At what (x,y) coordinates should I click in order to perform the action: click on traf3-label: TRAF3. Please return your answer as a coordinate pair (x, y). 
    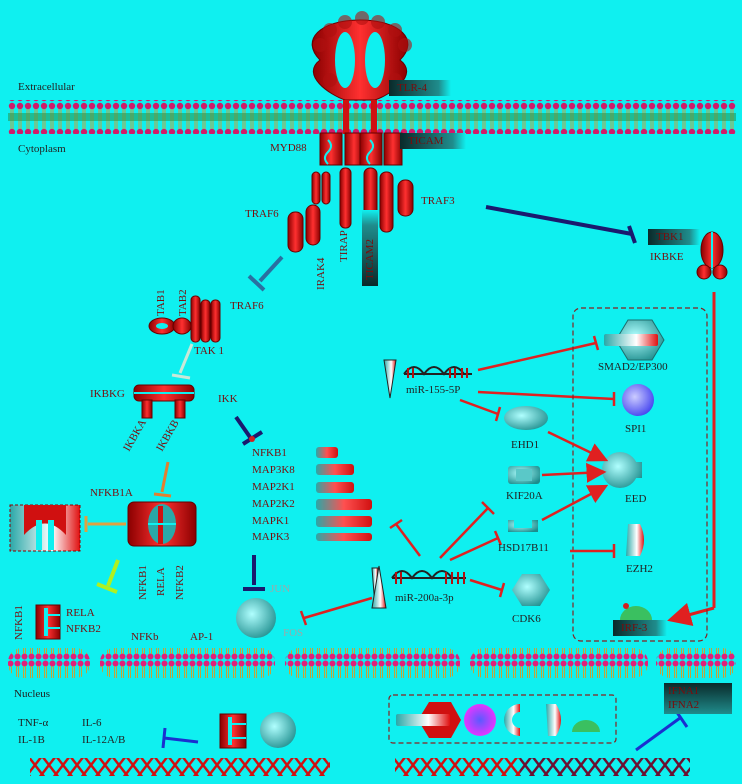
    Looking at the image, I should click on (438, 201).